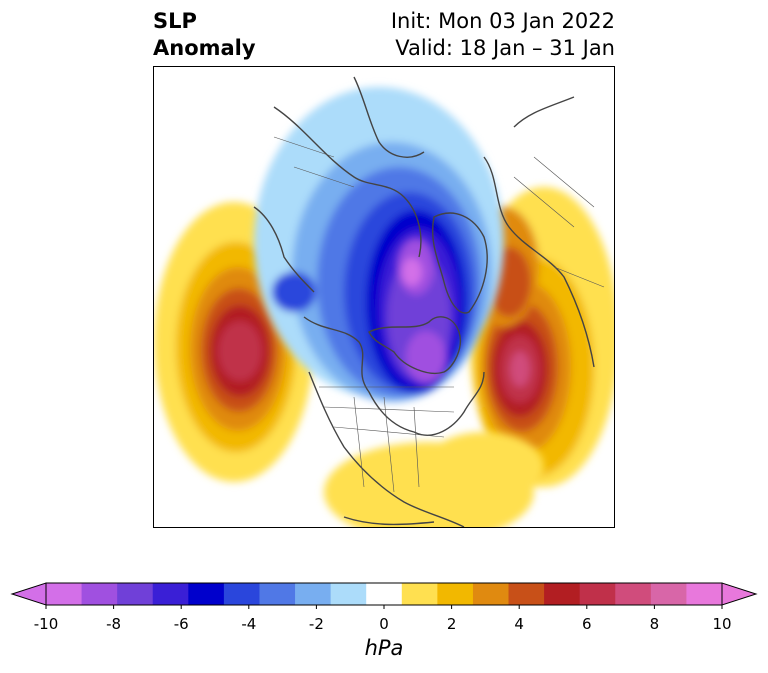 The image size is (768, 673). I want to click on colorbar-tick-label: 6, so click(587, 624).